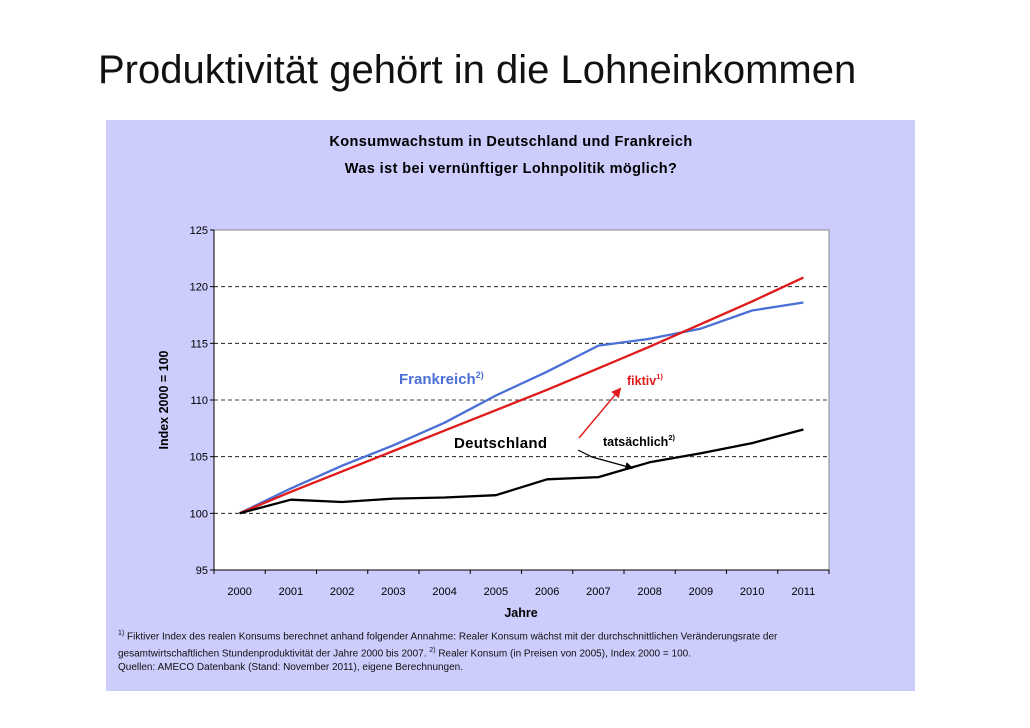  What do you see at coordinates (291, 592) in the screenshot?
I see `x-tick-label: 2001` at bounding box center [291, 592].